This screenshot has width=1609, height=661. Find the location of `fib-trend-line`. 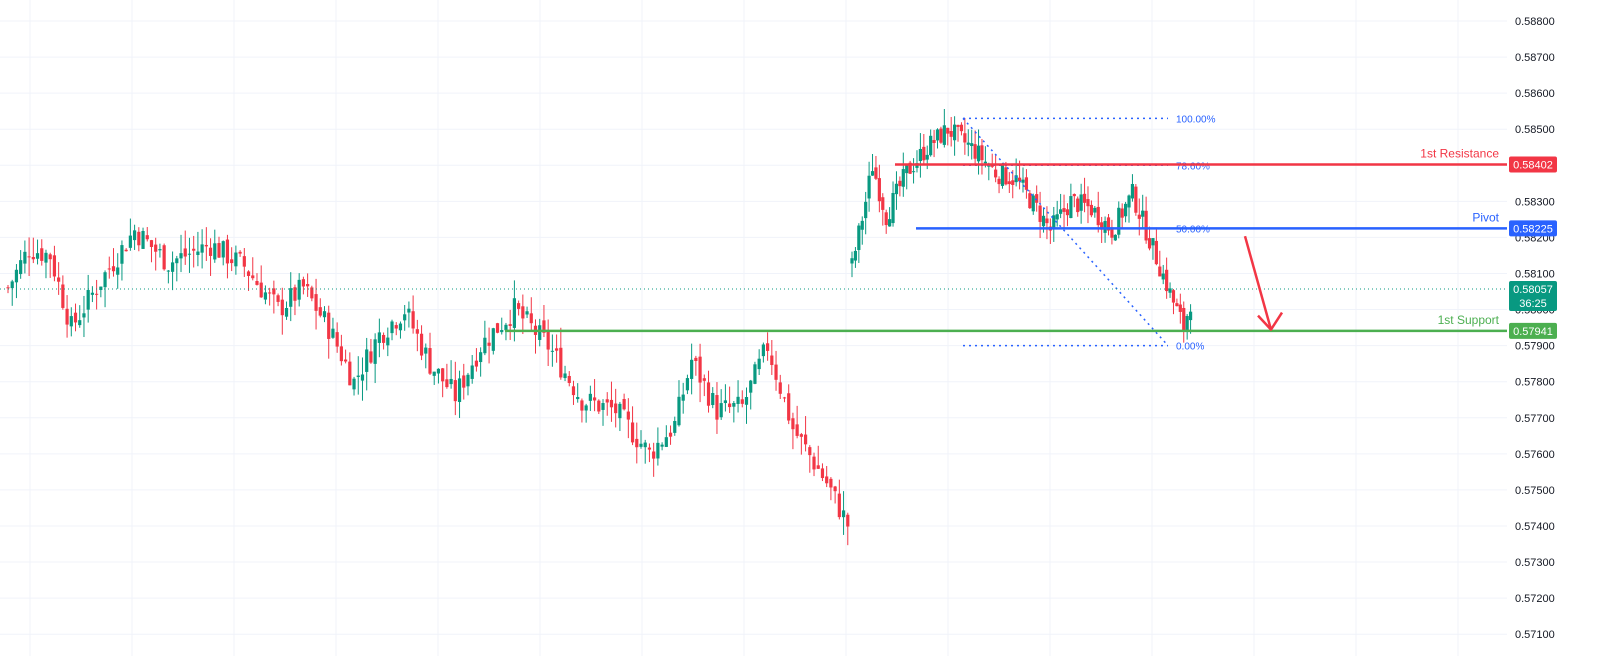

fib-trend-line is located at coordinates (1065, 232).